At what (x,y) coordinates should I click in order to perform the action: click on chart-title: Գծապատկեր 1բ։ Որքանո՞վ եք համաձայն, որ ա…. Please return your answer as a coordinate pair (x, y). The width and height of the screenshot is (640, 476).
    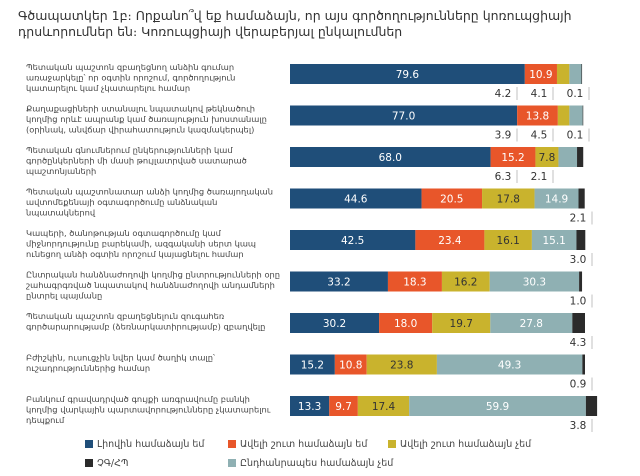
    Looking at the image, I should click on (295, 23).